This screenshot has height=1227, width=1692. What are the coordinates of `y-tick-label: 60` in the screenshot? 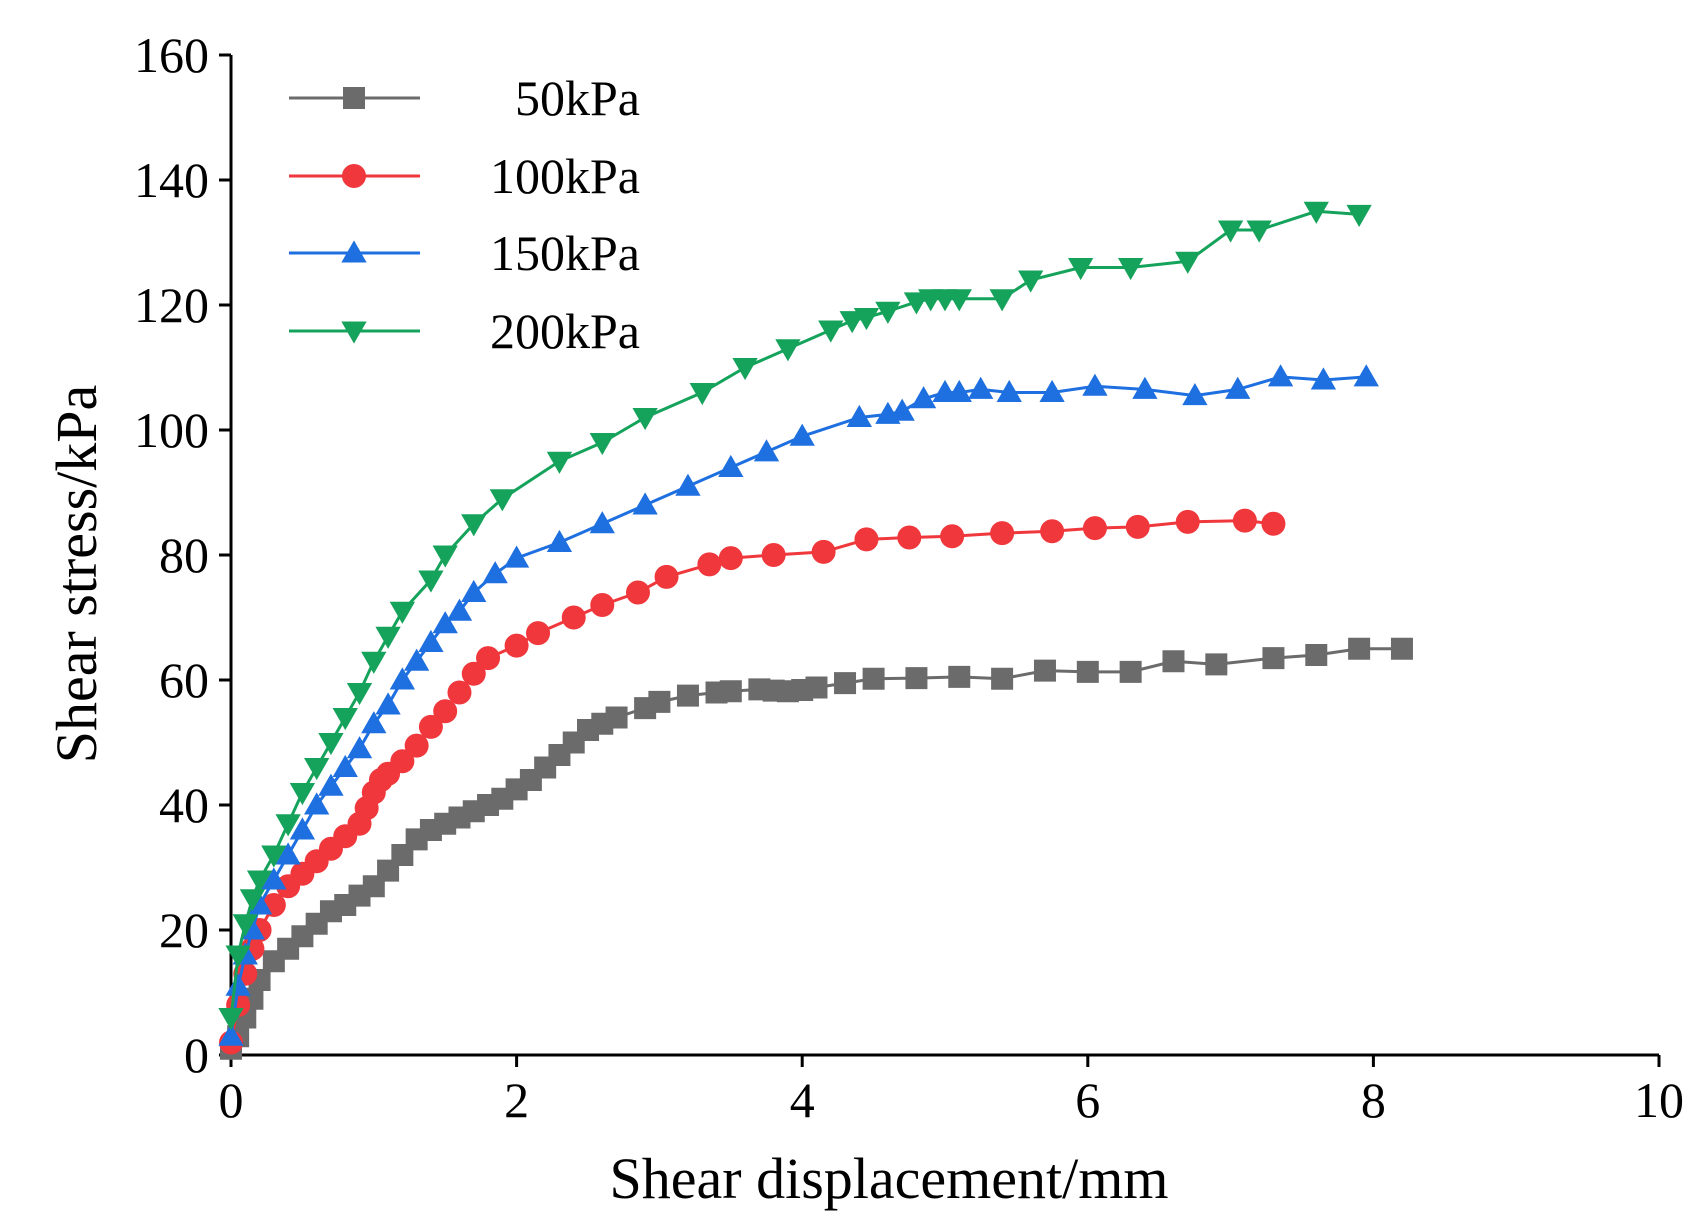 It's located at (184, 680).